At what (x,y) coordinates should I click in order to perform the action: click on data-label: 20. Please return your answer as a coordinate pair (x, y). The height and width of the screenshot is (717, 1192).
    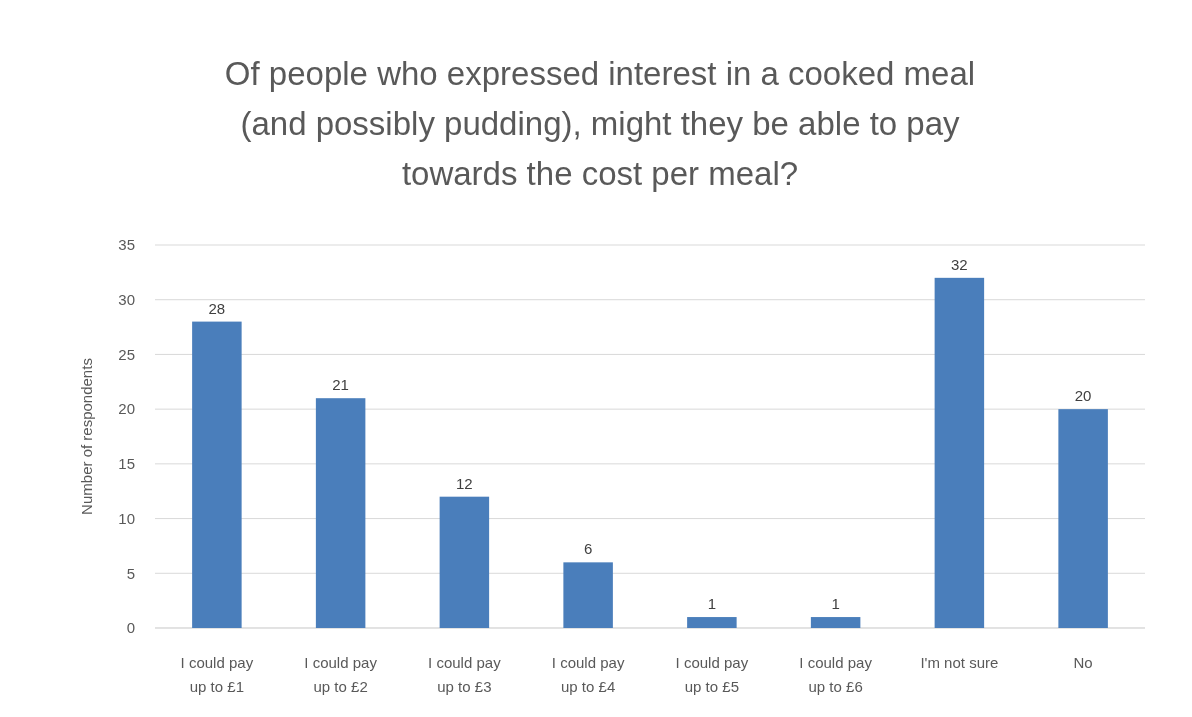
    Looking at the image, I should click on (1083, 396).